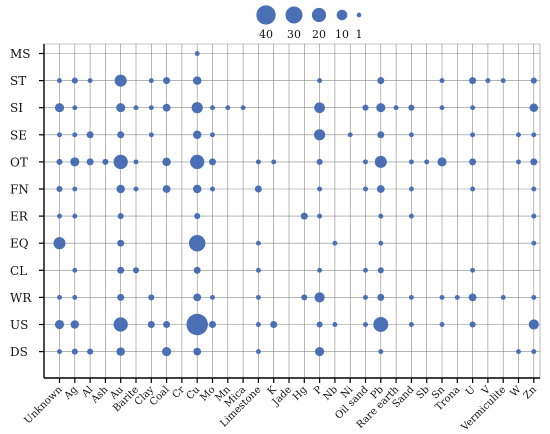 The height and width of the screenshot is (434, 550). What do you see at coordinates (59, 243) in the screenshot?
I see `bubble-unknown-eq` at bounding box center [59, 243].